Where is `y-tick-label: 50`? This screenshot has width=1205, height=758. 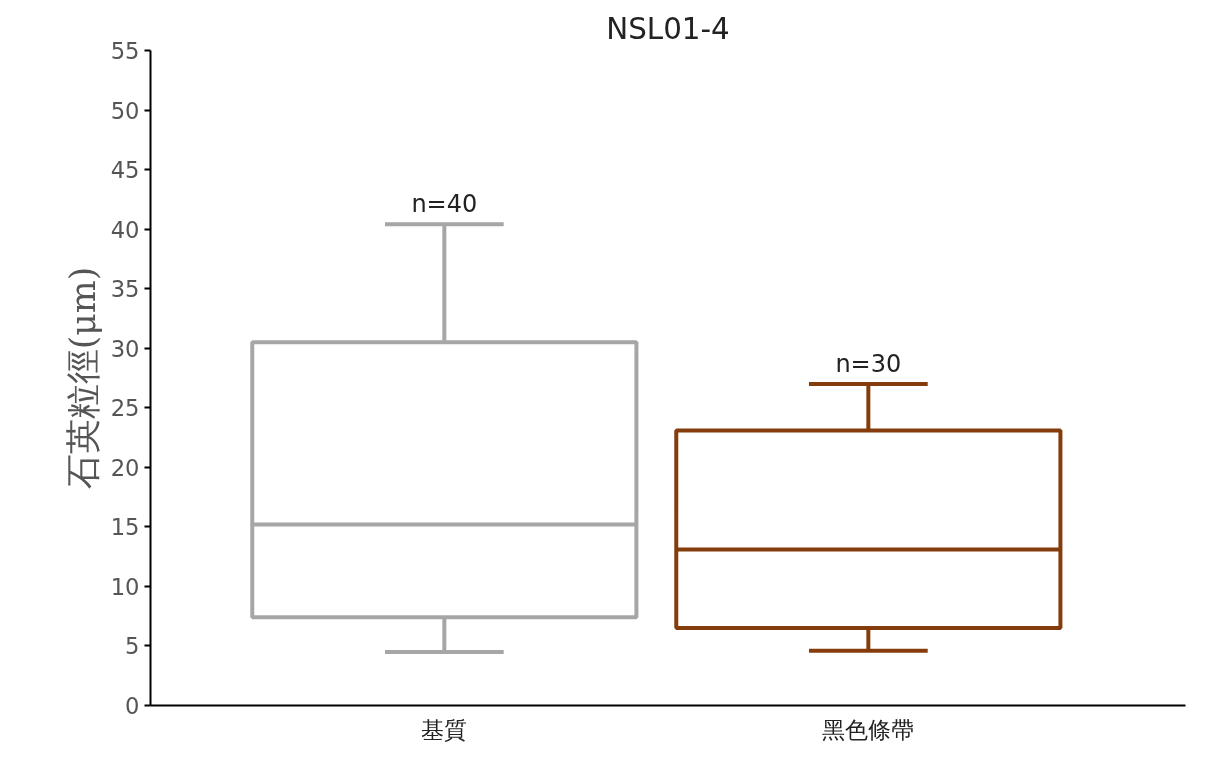 y-tick-label: 50 is located at coordinates (125, 110).